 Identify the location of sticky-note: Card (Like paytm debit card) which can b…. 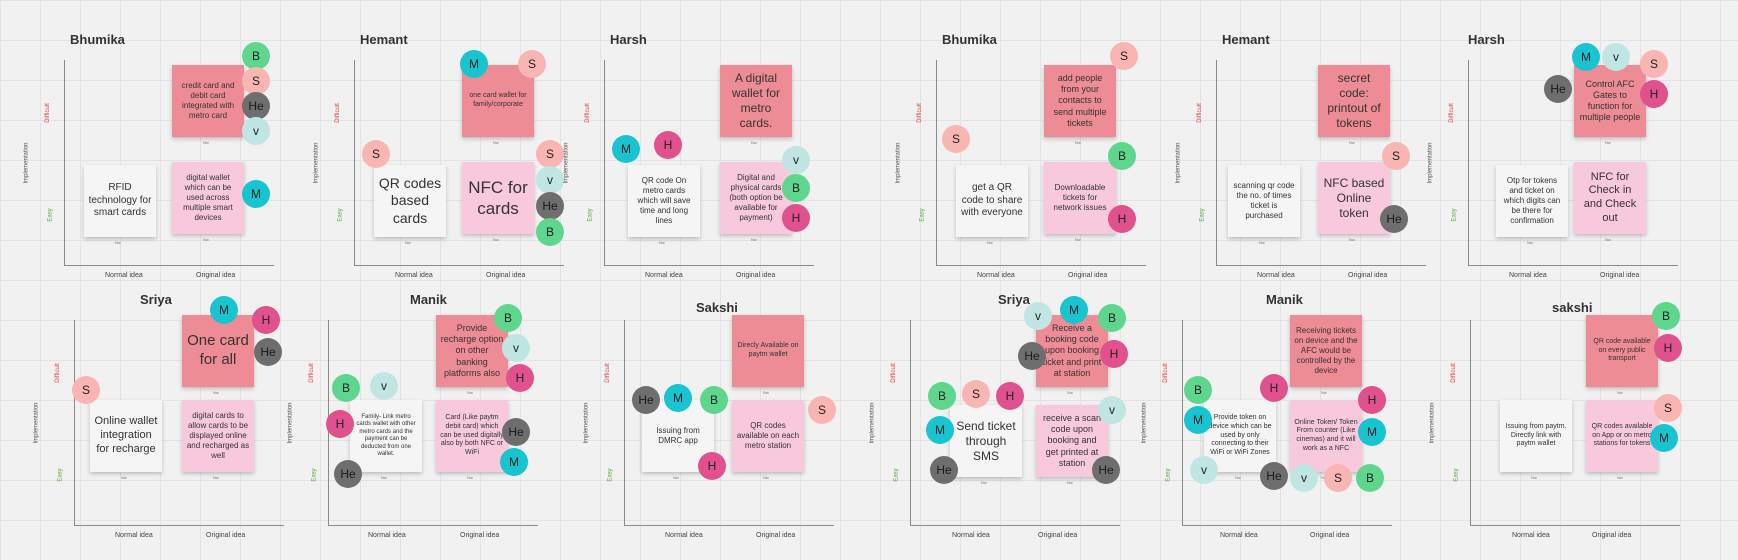
(472, 436).